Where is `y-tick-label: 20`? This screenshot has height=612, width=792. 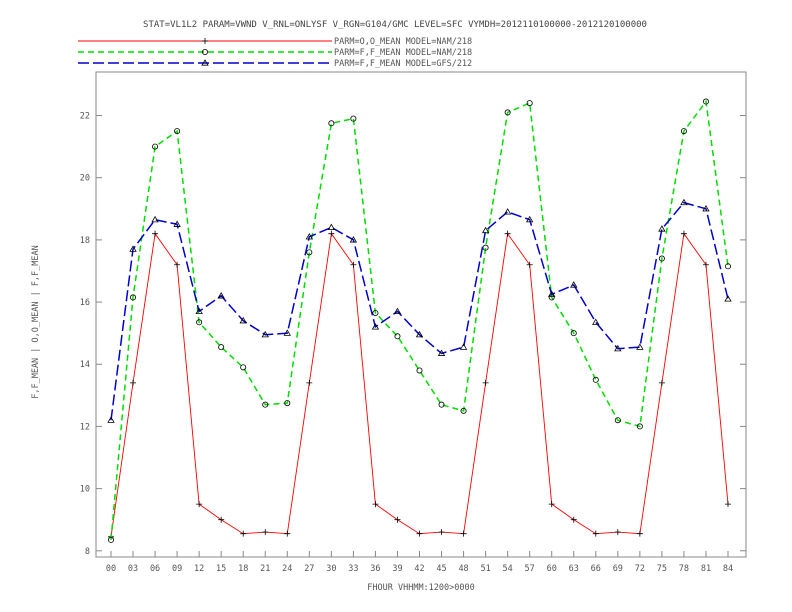 y-tick-label: 20 is located at coordinates (85, 179).